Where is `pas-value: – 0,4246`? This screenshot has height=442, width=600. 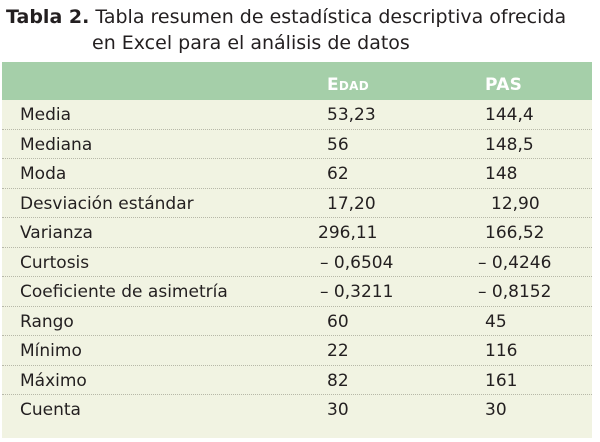 pas-value: – 0,4246 is located at coordinates (515, 262).